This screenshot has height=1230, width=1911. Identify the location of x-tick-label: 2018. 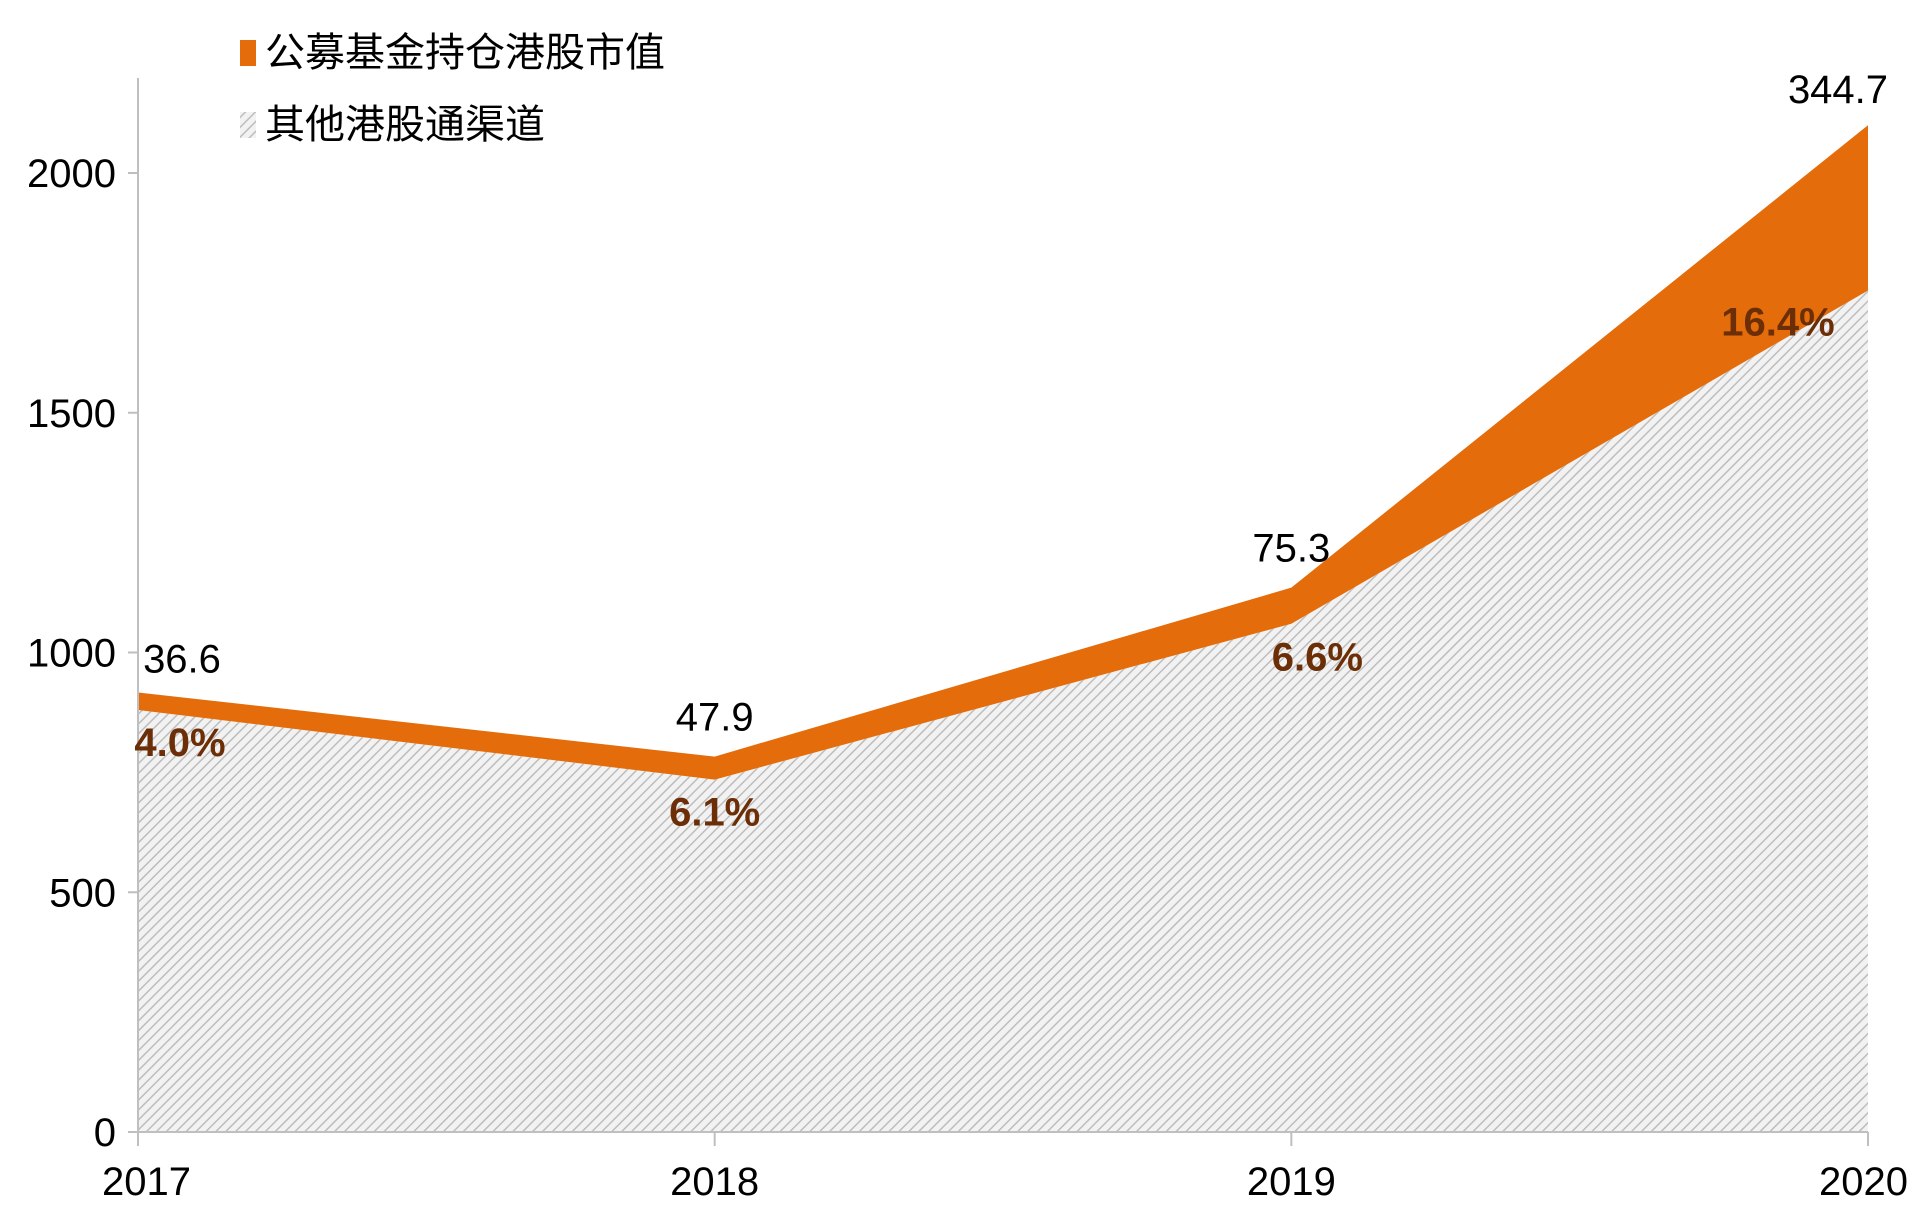
(714, 1182).